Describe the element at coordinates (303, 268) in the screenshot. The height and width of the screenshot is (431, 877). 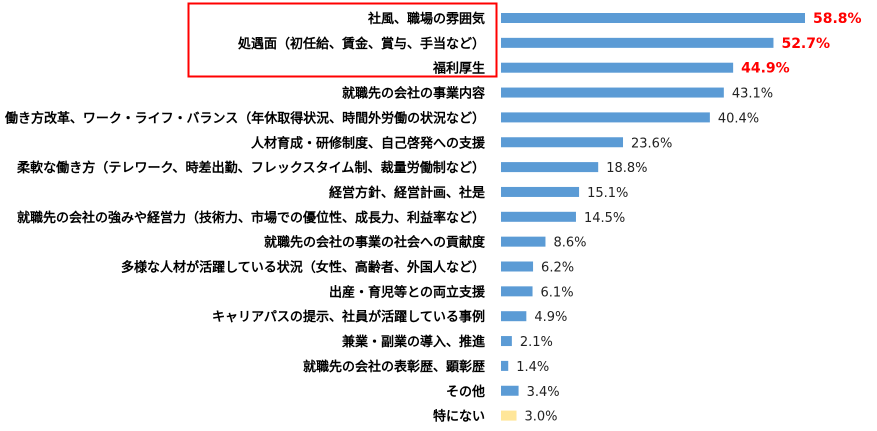
I see `category-label: 多様な人材が活躍している状況（女性、高齢者、外国人など）` at that location.